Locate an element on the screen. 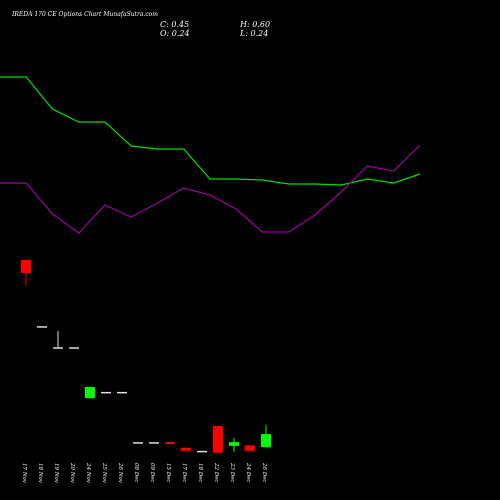  x-tick-label: 25 Nov is located at coordinates (104, 473).